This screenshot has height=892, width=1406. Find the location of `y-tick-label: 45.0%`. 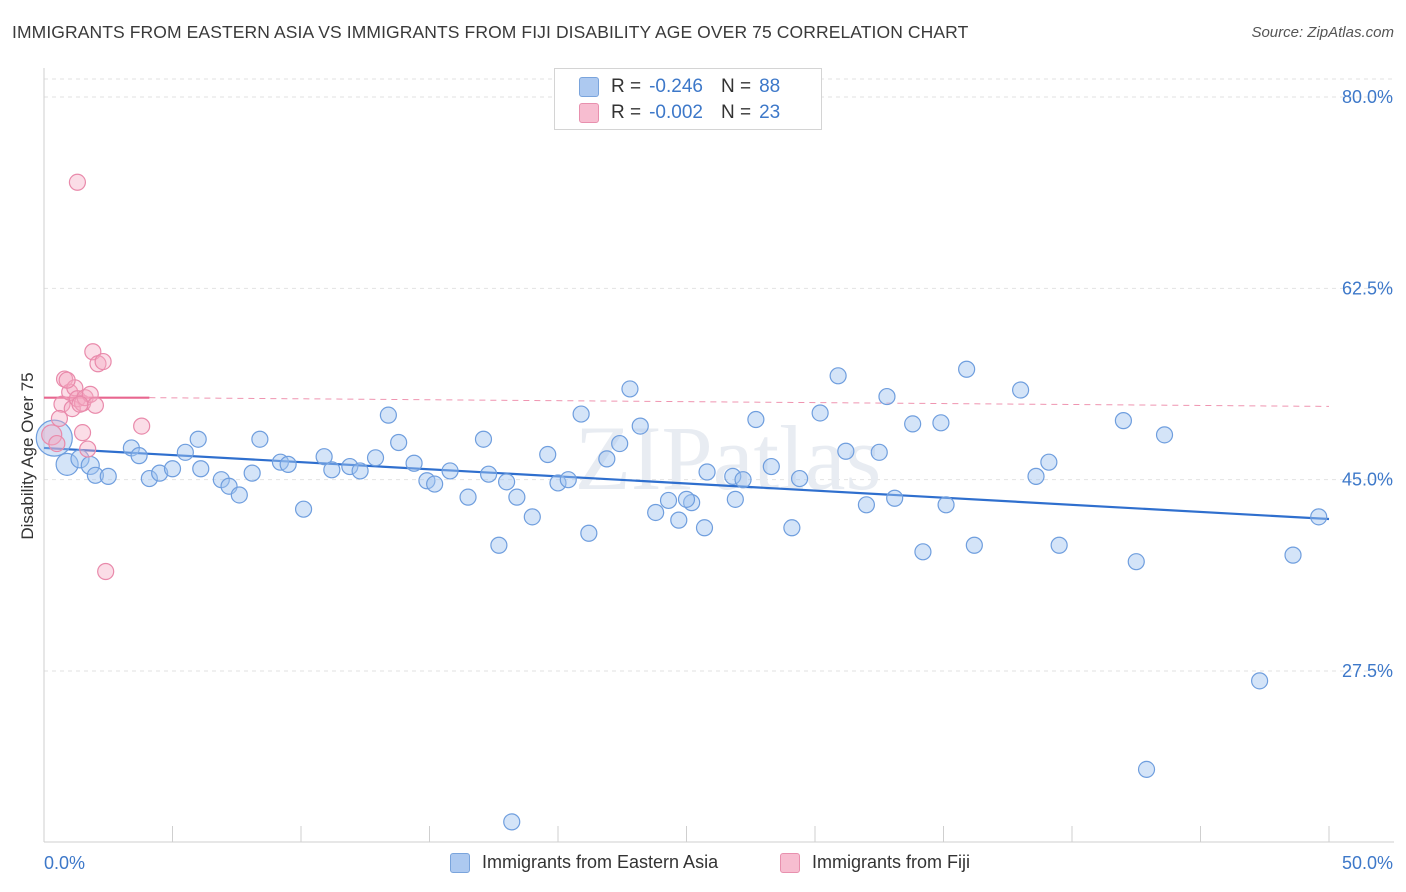

y-tick-label: 45.0% is located at coordinates (1367, 480).